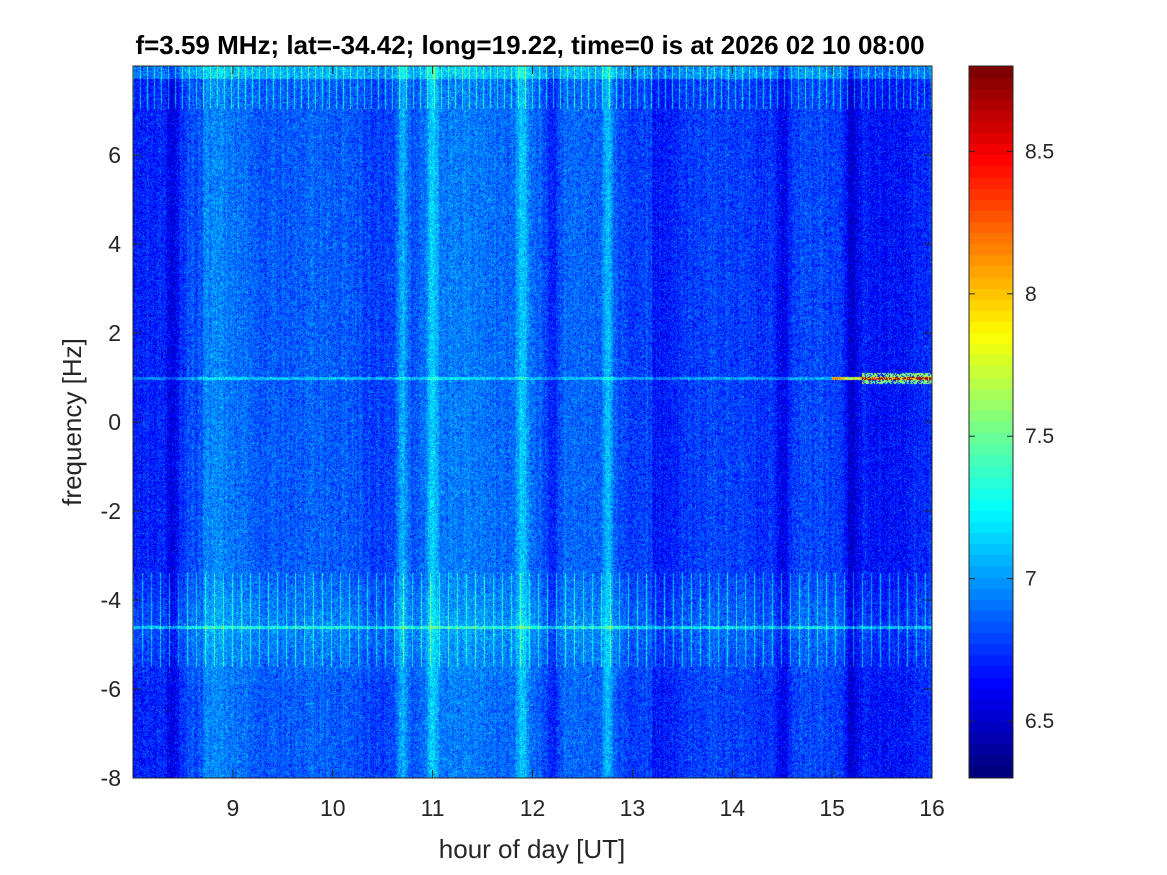 The width and height of the screenshot is (1167, 875). Describe the element at coordinates (72, 422) in the screenshot. I see `y-axis-label: frequency [Hz]` at that location.